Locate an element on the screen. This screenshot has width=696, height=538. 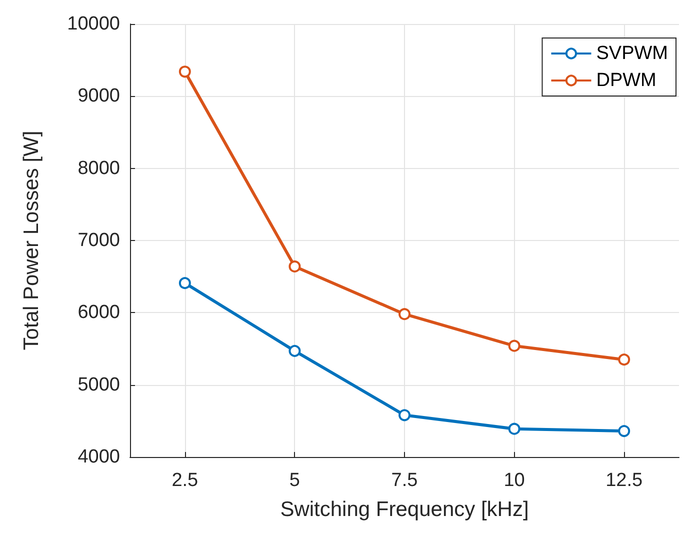
y-axis-title: Total Power Losses [W] is located at coordinates (31, 240).